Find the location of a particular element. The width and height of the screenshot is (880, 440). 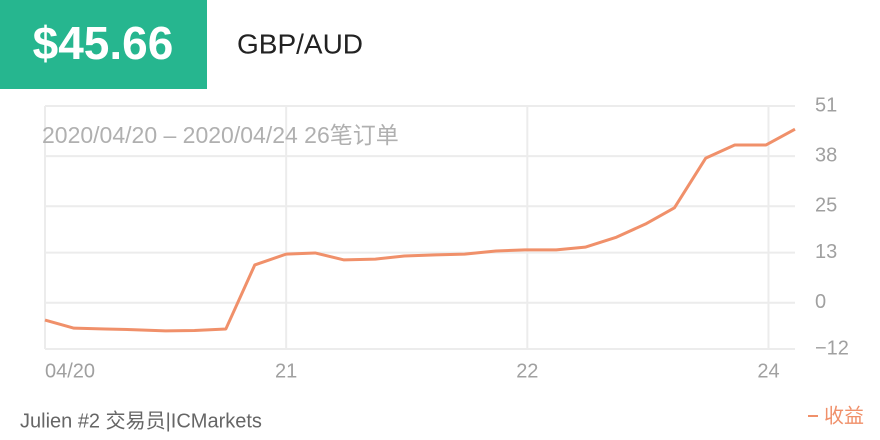

y-tick-label: 13 is located at coordinates (826, 252).